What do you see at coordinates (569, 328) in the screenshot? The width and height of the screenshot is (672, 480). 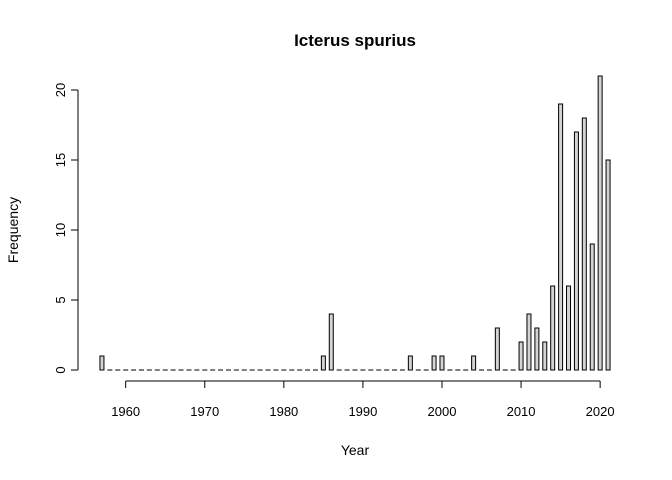 I see `bar-2016` at bounding box center [569, 328].